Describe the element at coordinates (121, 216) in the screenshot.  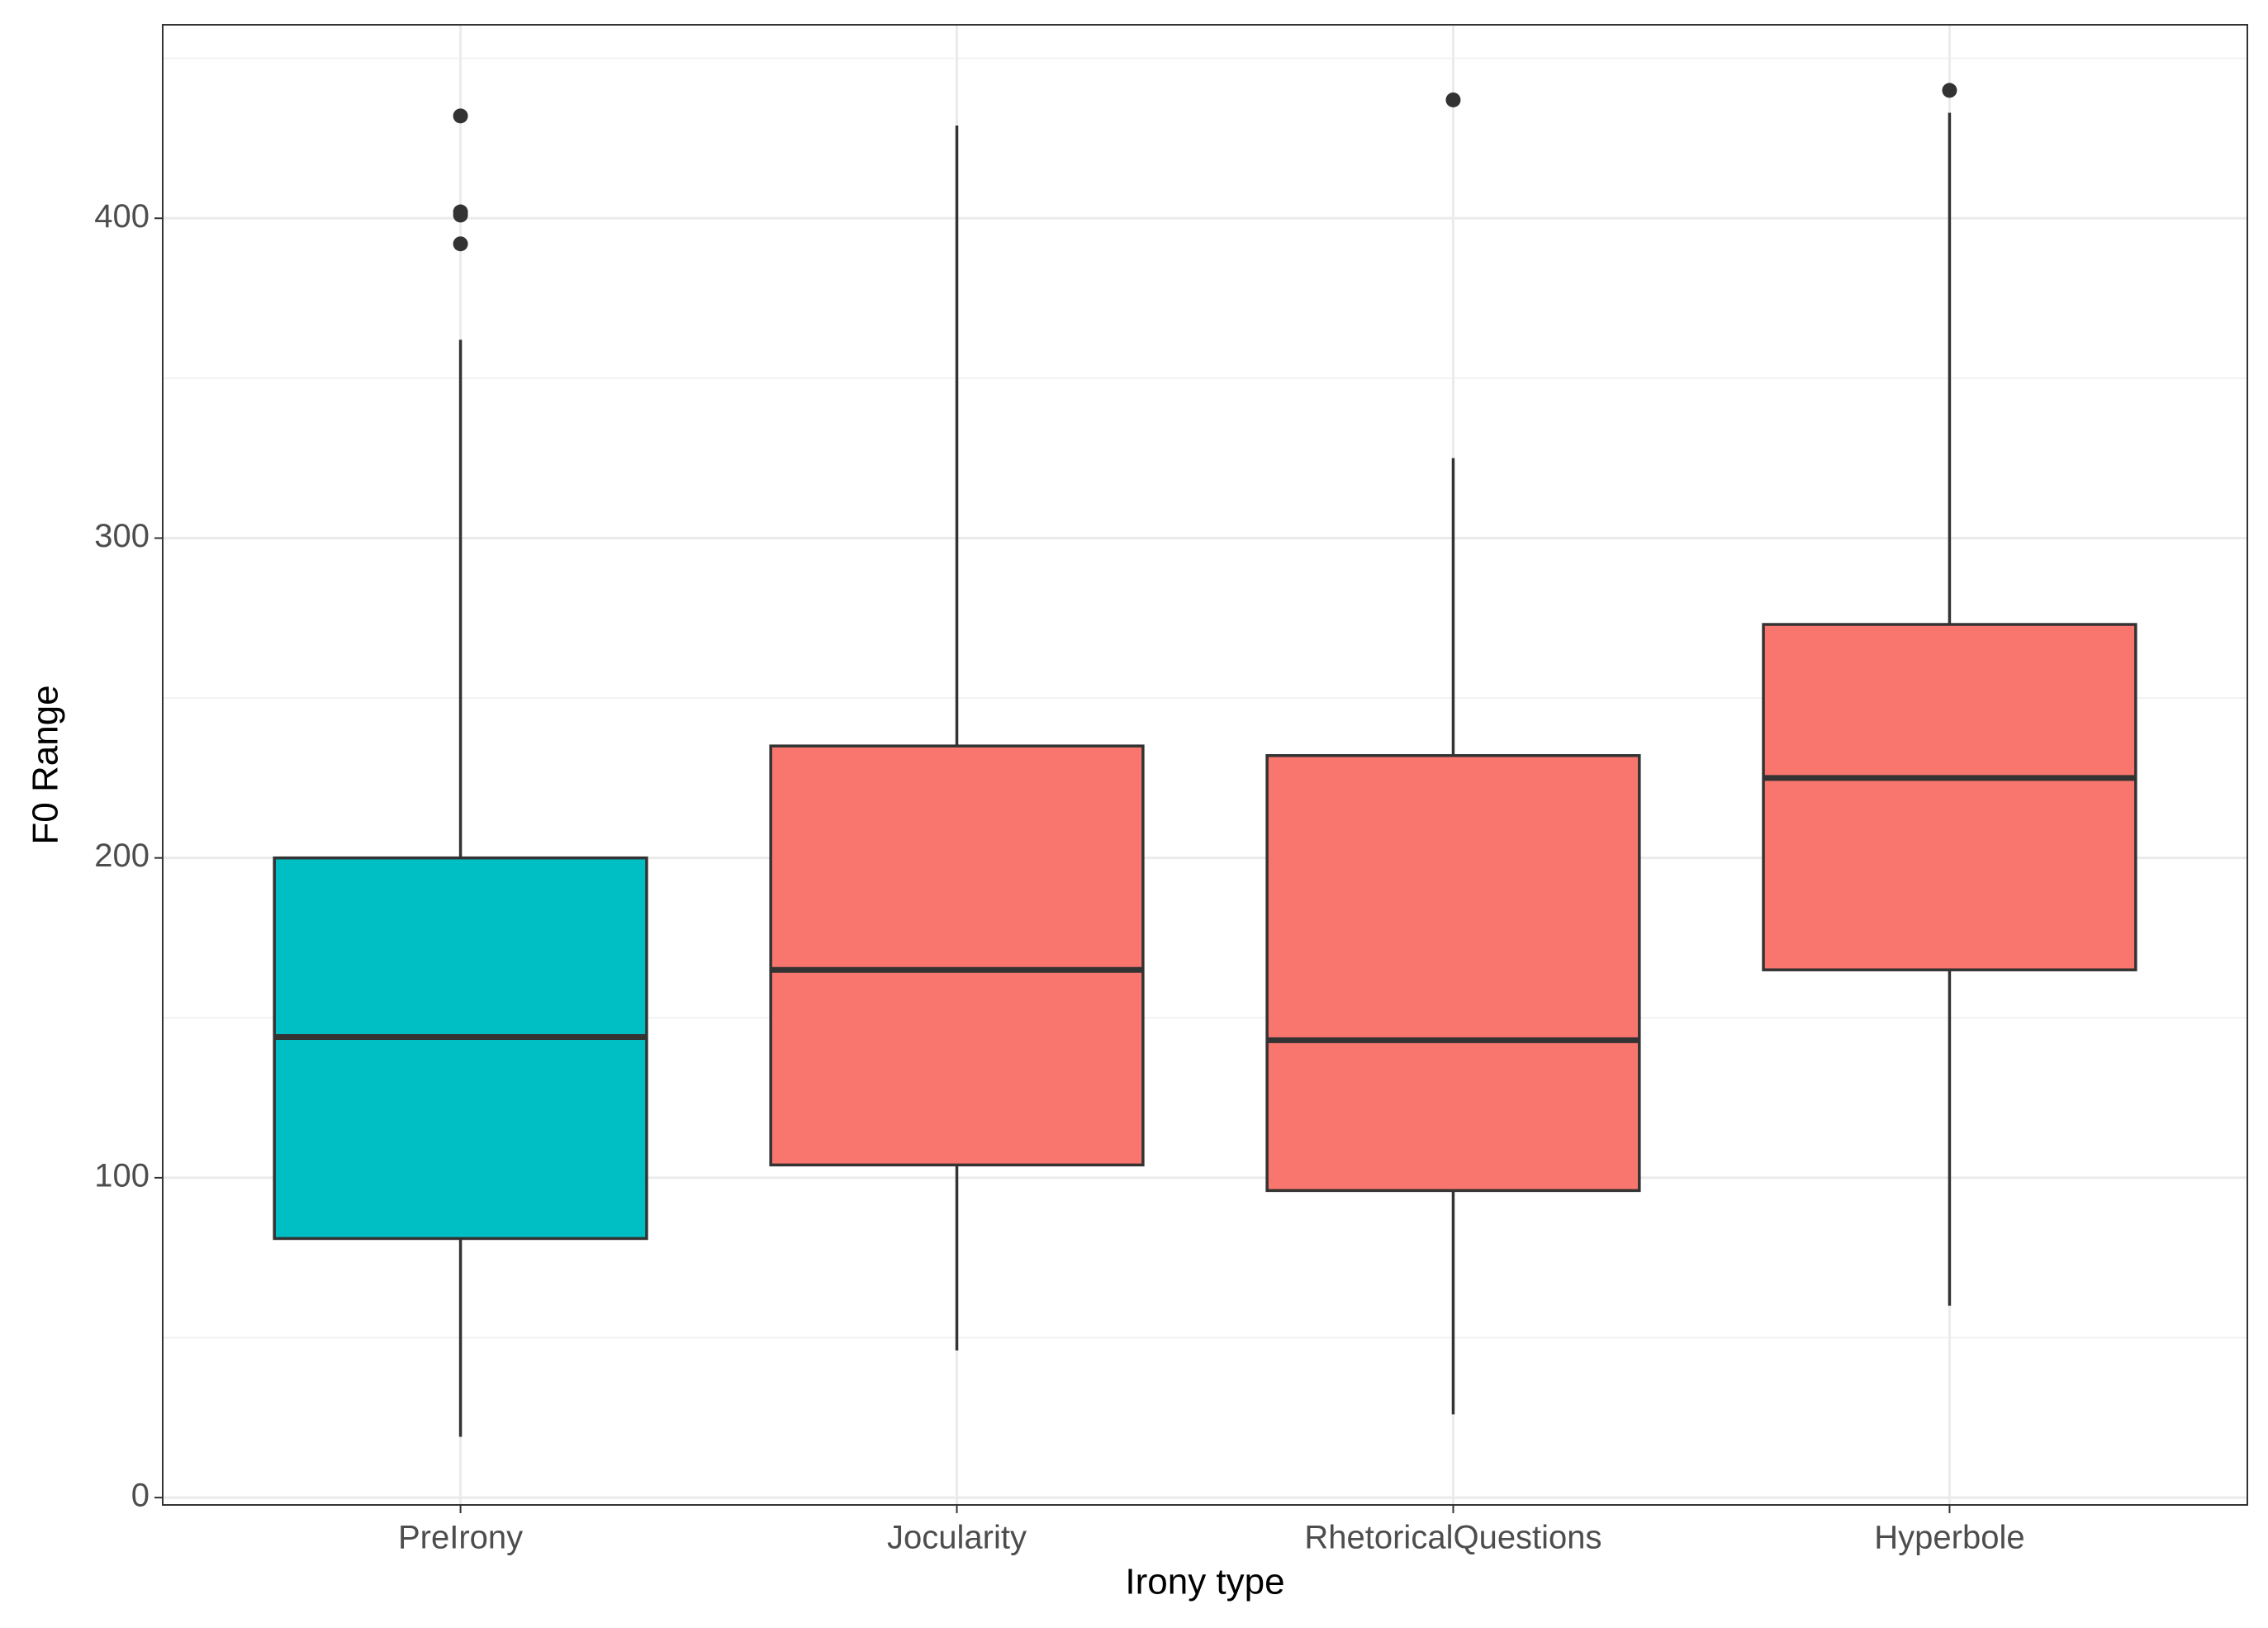
I see `y-tick-label: 400` at that location.